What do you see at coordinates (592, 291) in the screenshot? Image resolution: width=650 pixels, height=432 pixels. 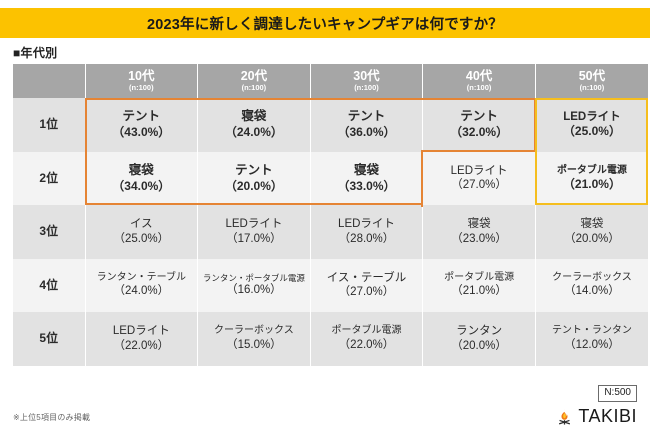 I see `cell-percent: （14.0%）` at bounding box center [592, 291].